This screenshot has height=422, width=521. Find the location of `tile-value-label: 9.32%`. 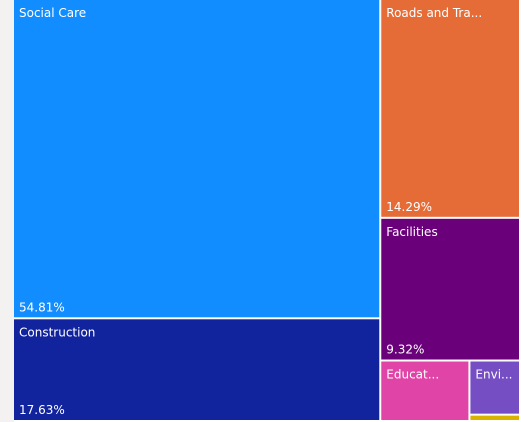

tile-value-label: 9.32% is located at coordinates (405, 350).